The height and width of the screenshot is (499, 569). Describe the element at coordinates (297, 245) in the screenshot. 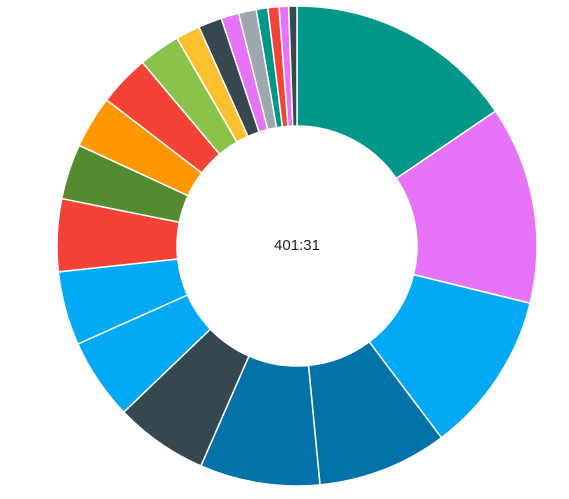

I see `center-label: 401:31` at that location.